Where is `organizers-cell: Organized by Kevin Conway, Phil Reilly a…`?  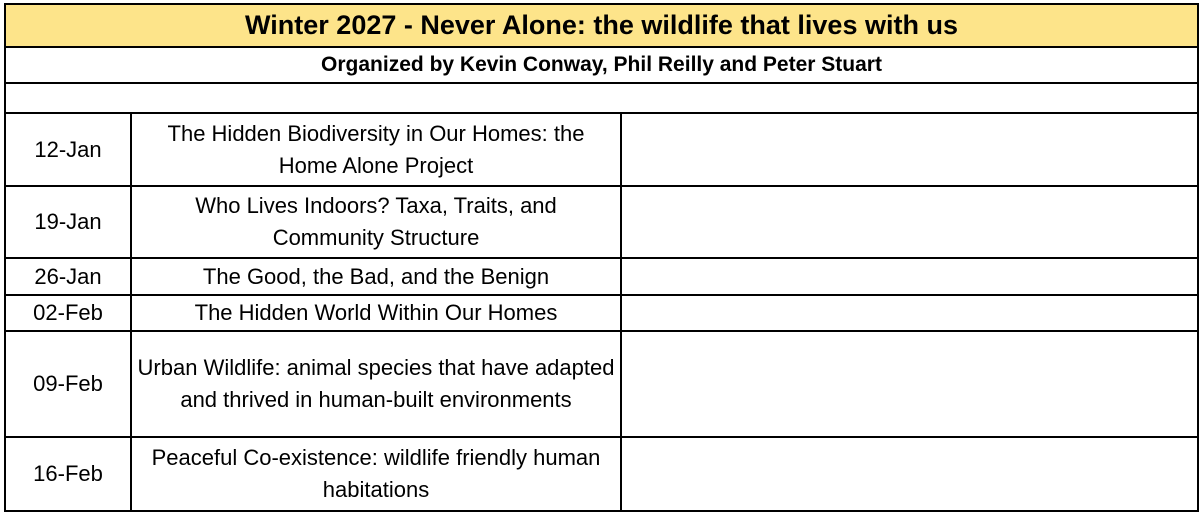 organizers-cell: Organized by Kevin Conway, Phil Reilly a… is located at coordinates (601, 65).